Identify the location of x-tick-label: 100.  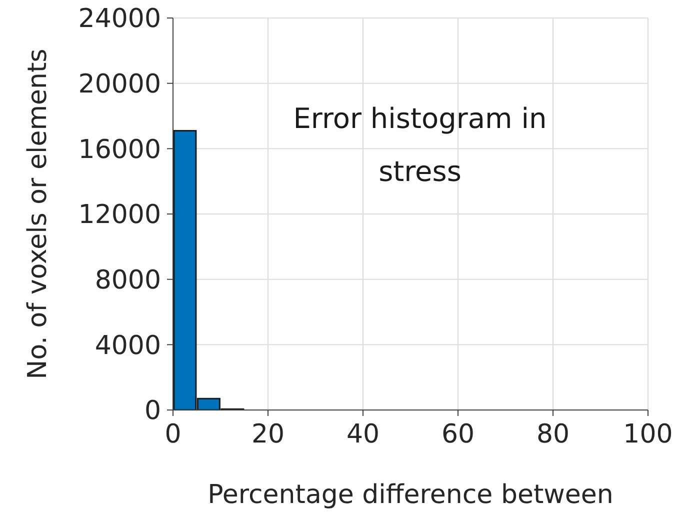
(648, 434).